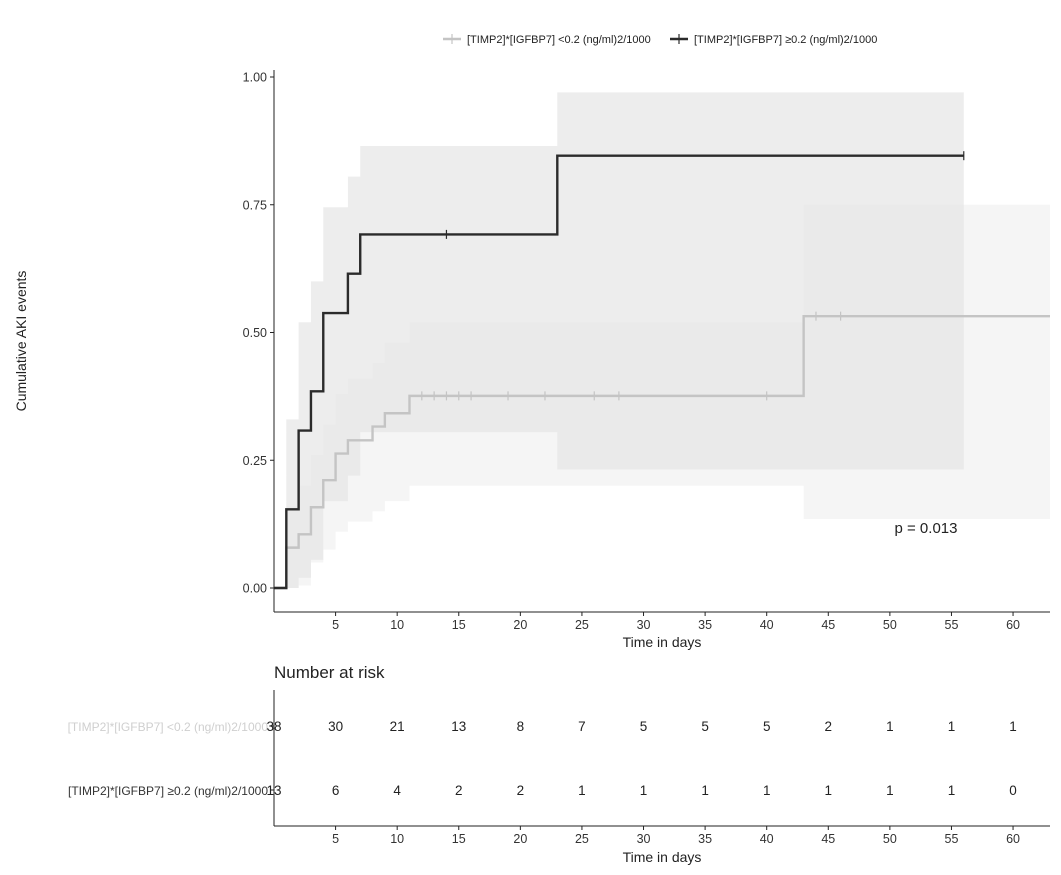 The image size is (1061, 875). I want to click on x-tick-label: 60, so click(1013, 625).